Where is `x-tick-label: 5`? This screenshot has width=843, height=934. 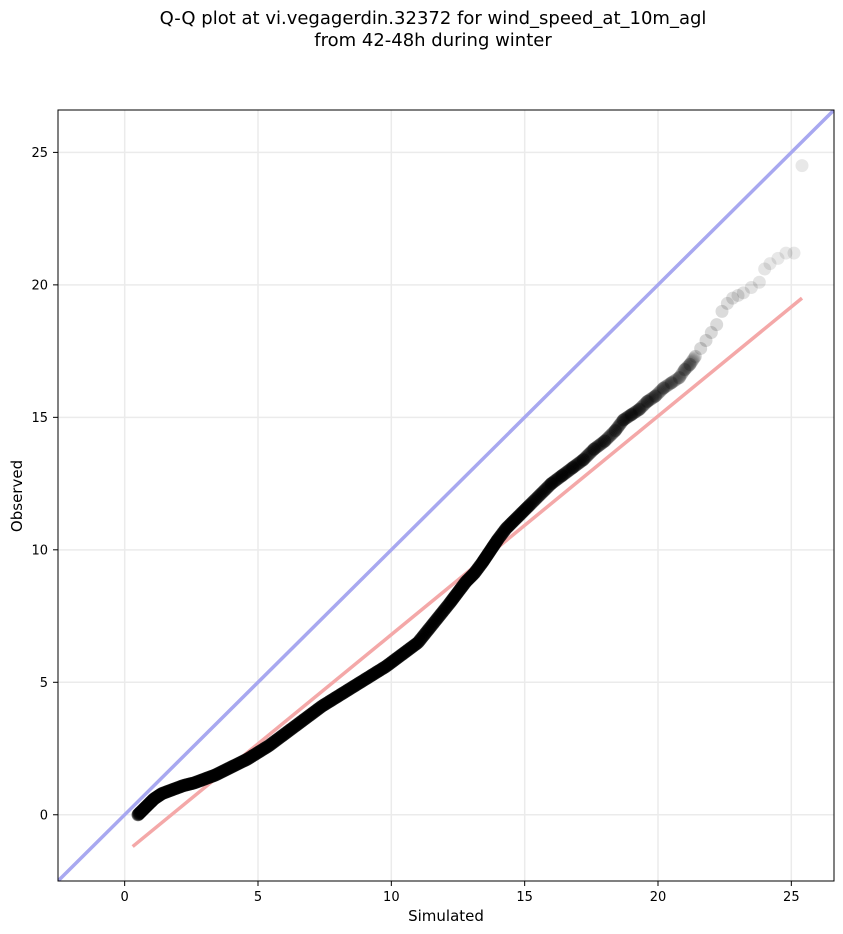
x-tick-label: 5 is located at coordinates (258, 897).